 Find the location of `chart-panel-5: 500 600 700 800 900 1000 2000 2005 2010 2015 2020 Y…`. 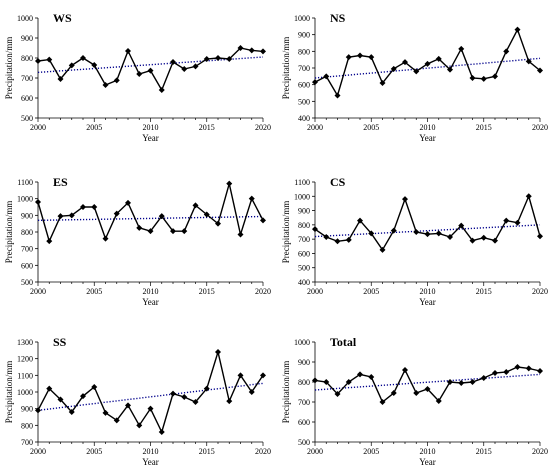

chart-panel-5: 500 600 700 800 900 1000 2000 2005 2010 2015 2020 Y… is located at coordinates (414, 401).